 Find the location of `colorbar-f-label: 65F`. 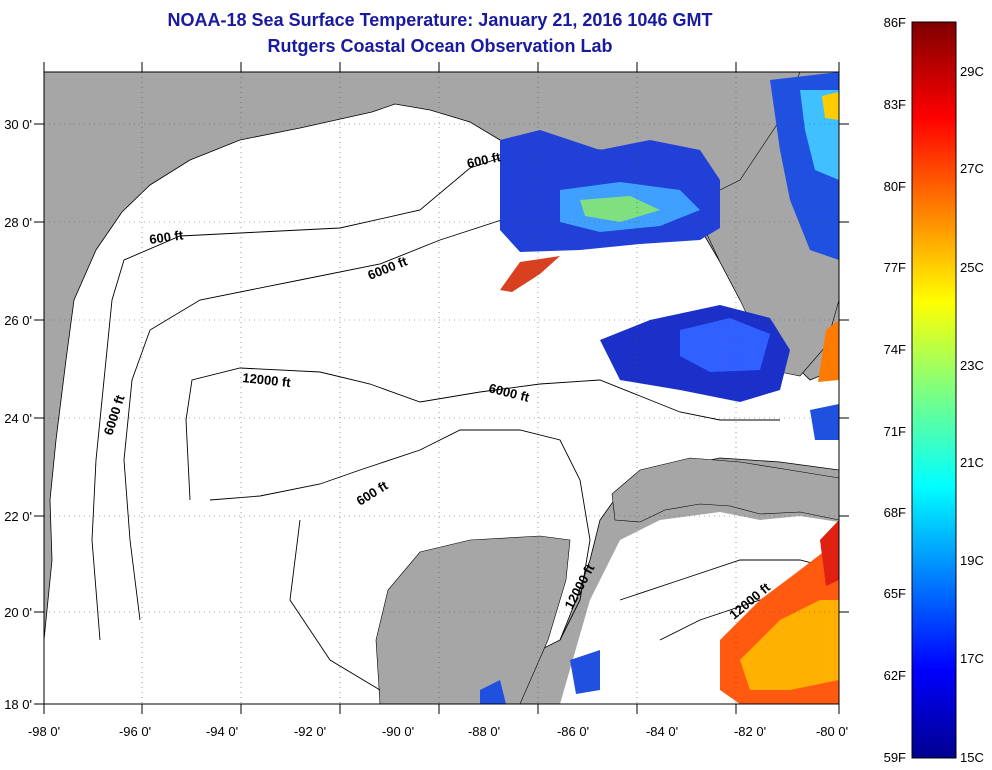

colorbar-f-label: 65F is located at coordinates (895, 593).